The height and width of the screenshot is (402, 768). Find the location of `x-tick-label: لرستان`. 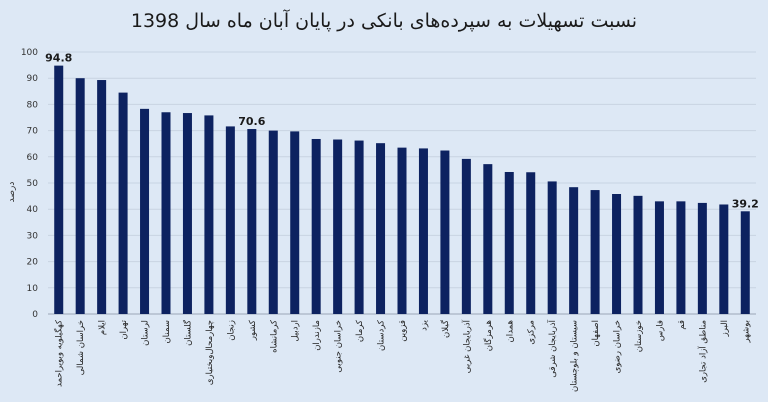

x-tick-label: لرستان is located at coordinates (146, 333).